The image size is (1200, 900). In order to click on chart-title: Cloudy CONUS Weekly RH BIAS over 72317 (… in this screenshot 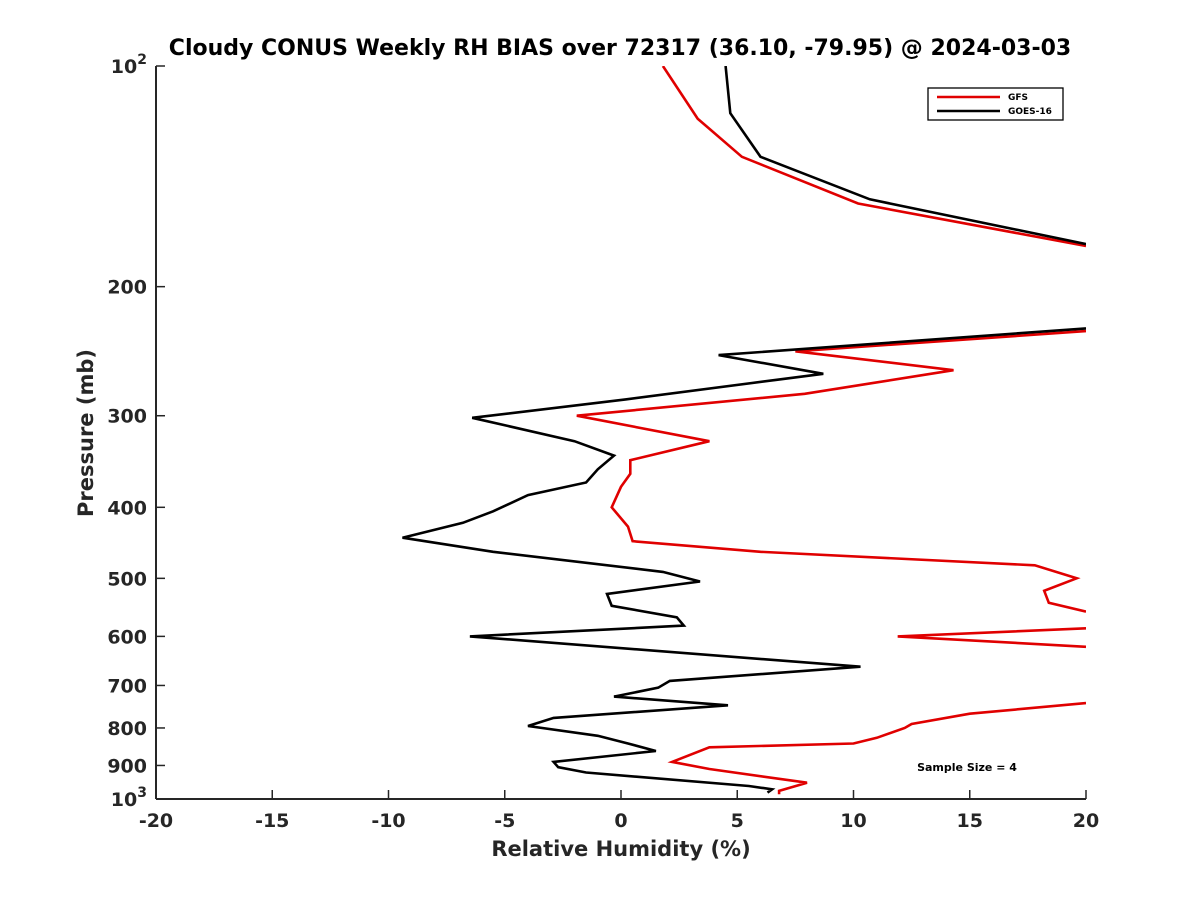, I will do `click(620, 48)`.